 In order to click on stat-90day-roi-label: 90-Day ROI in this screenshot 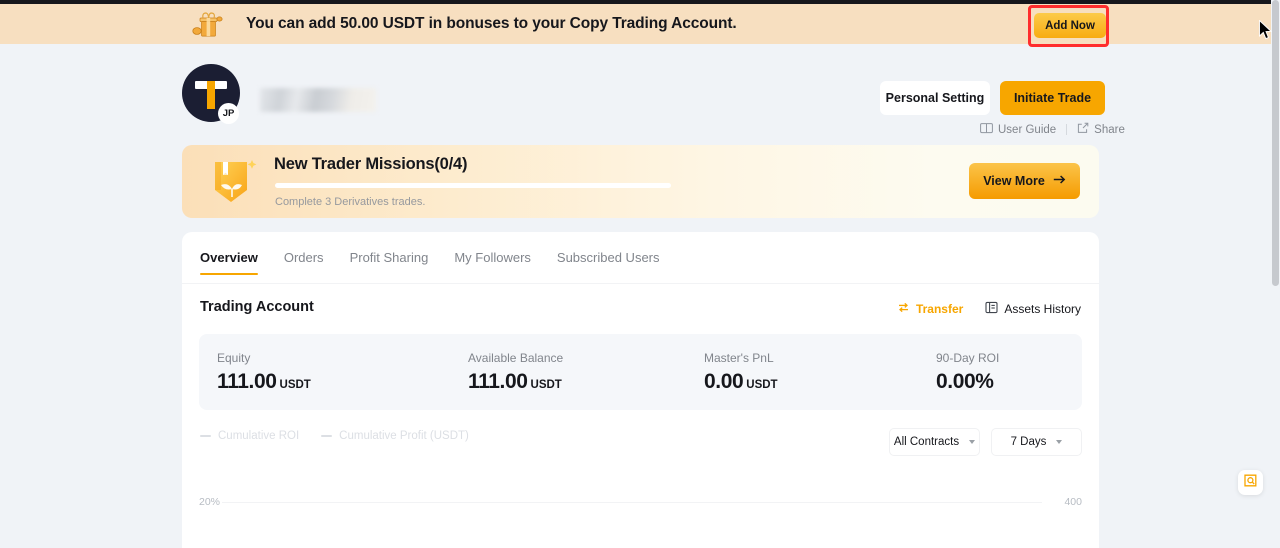, I will do `click(968, 358)`.